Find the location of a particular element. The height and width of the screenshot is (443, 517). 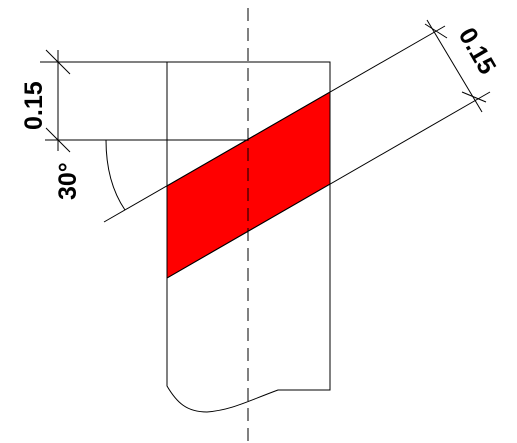

dimension-band-width-label: 0.15 is located at coordinates (477, 51).